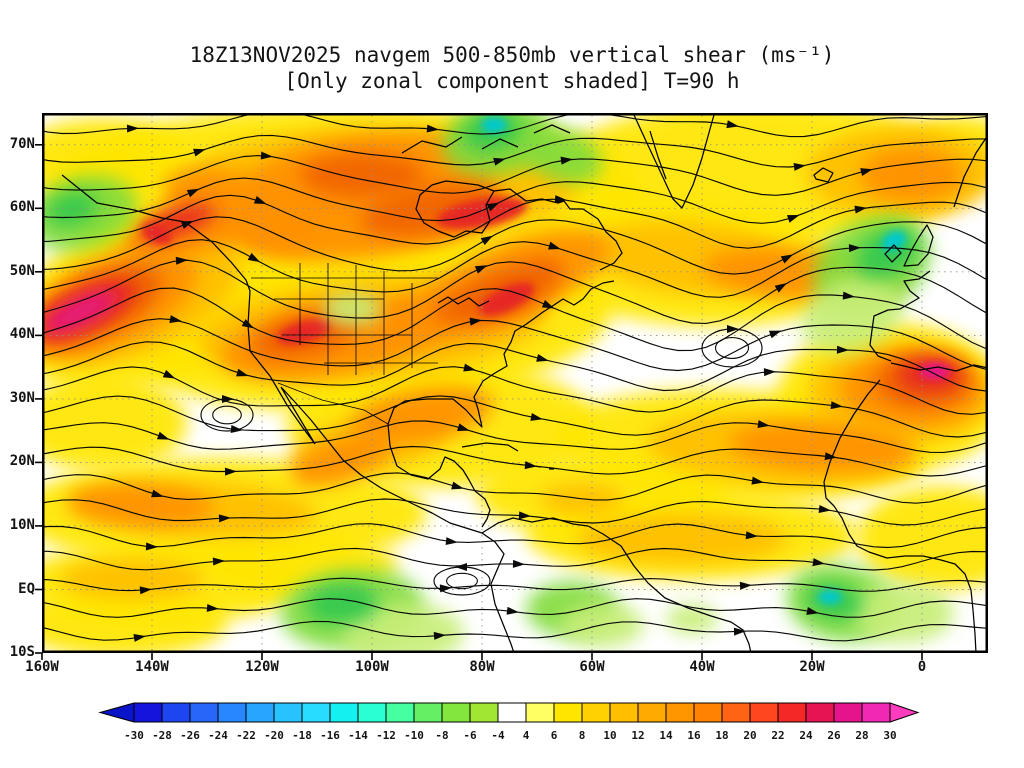 Image resolution: width=1024 pixels, height=768 pixels. I want to click on lat-tick-label: 50N, so click(22, 270).